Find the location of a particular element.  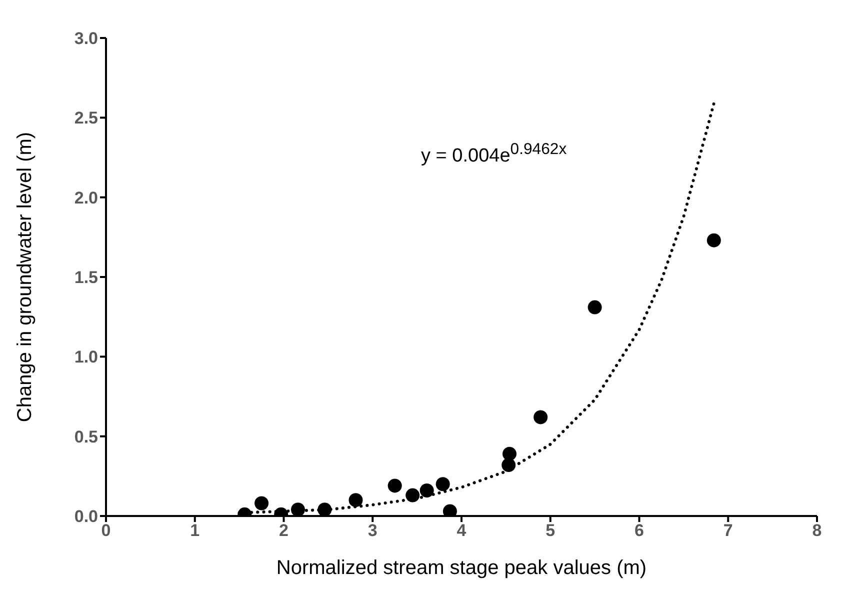

y-tick-label: 1.0 is located at coordinates (86, 357).